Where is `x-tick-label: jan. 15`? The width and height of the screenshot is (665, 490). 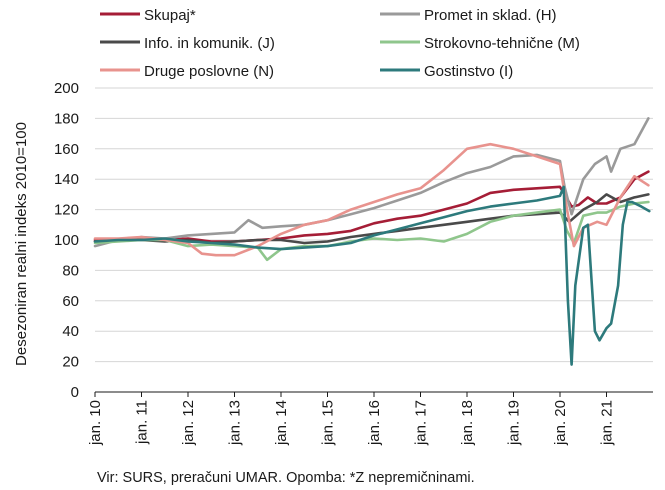 x-tick-label: jan. 15 is located at coordinates (328, 423).